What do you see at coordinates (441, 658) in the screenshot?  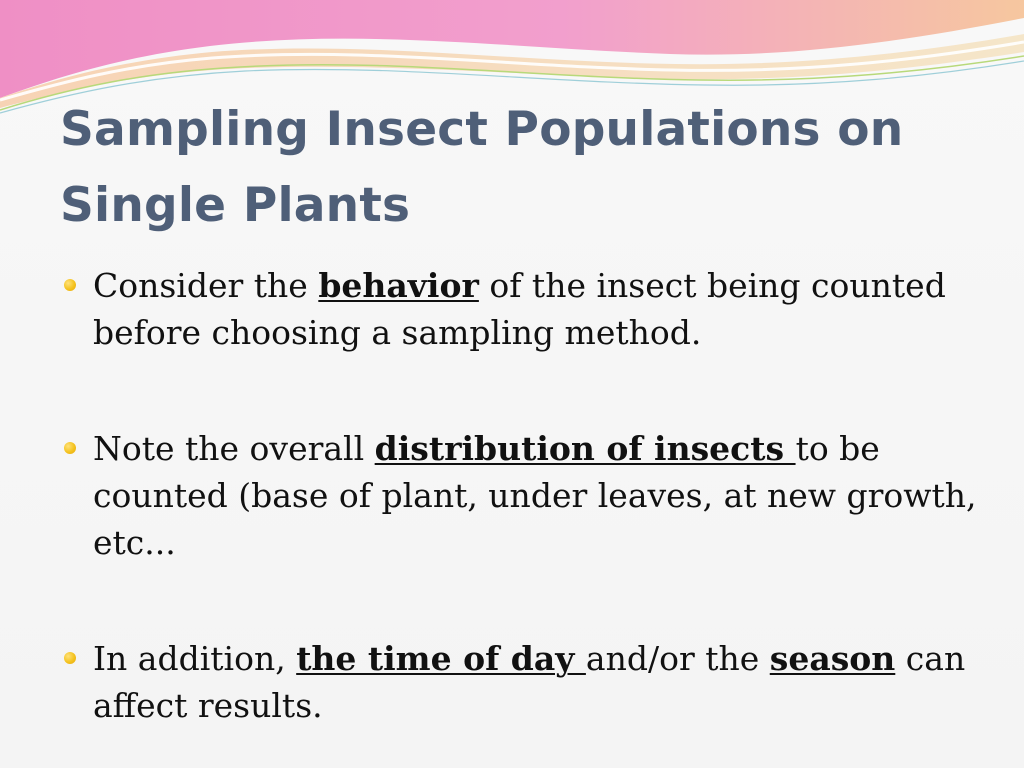 I see `emphasis-time-of-day: the time of day` at bounding box center [441, 658].